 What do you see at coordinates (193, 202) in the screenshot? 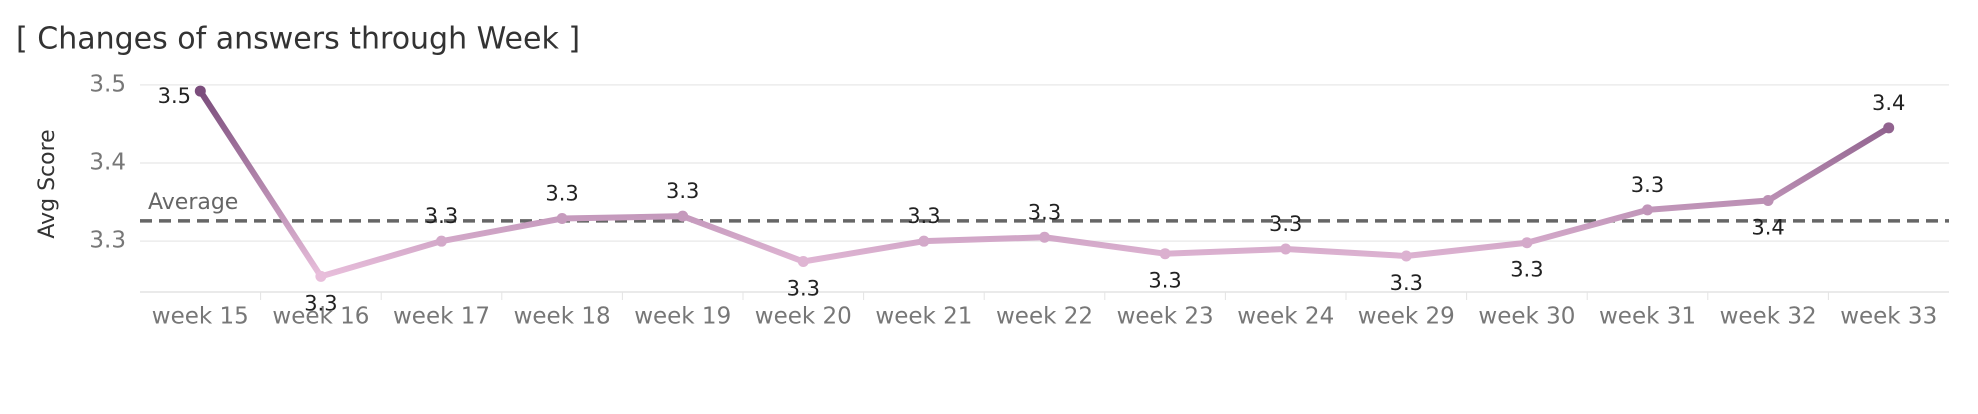
I see `reference-label: Average` at bounding box center [193, 202].